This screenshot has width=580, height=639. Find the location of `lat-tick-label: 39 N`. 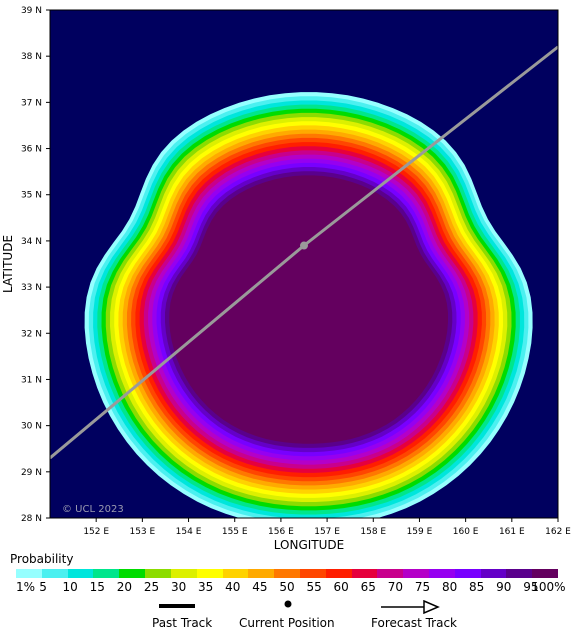

lat-tick-label: 39 N is located at coordinates (31, 11).